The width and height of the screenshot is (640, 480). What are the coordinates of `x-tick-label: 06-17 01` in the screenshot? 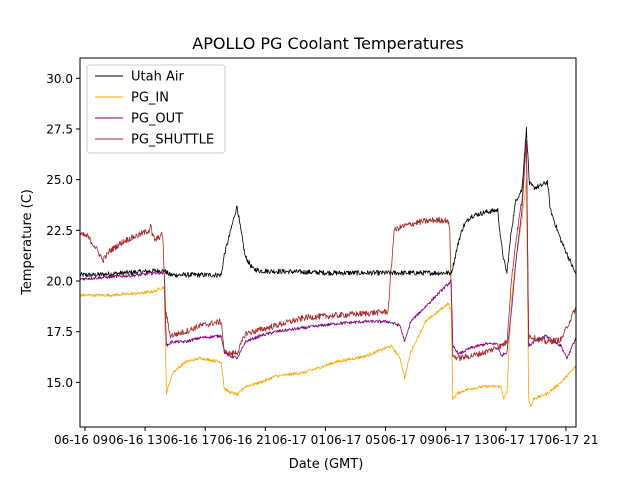 It's located at (299, 440).